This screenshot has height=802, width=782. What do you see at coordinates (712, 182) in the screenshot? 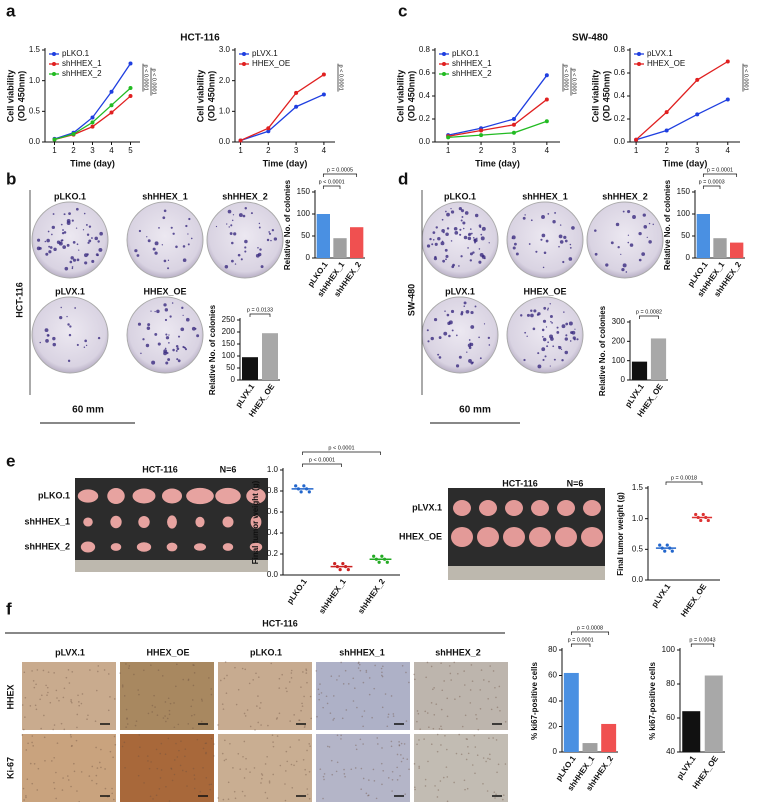
I see `annotation: p = 0.0003` at bounding box center [712, 182].